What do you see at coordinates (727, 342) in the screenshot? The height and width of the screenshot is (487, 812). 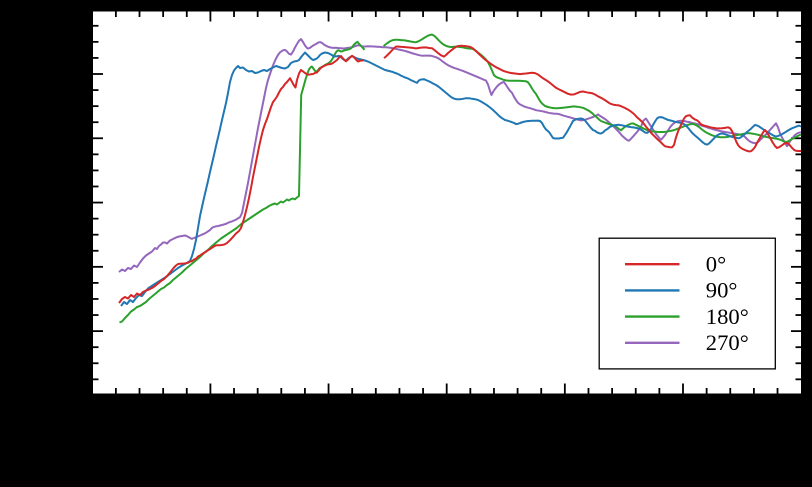 I see `svg-text: 270°` at bounding box center [727, 342].